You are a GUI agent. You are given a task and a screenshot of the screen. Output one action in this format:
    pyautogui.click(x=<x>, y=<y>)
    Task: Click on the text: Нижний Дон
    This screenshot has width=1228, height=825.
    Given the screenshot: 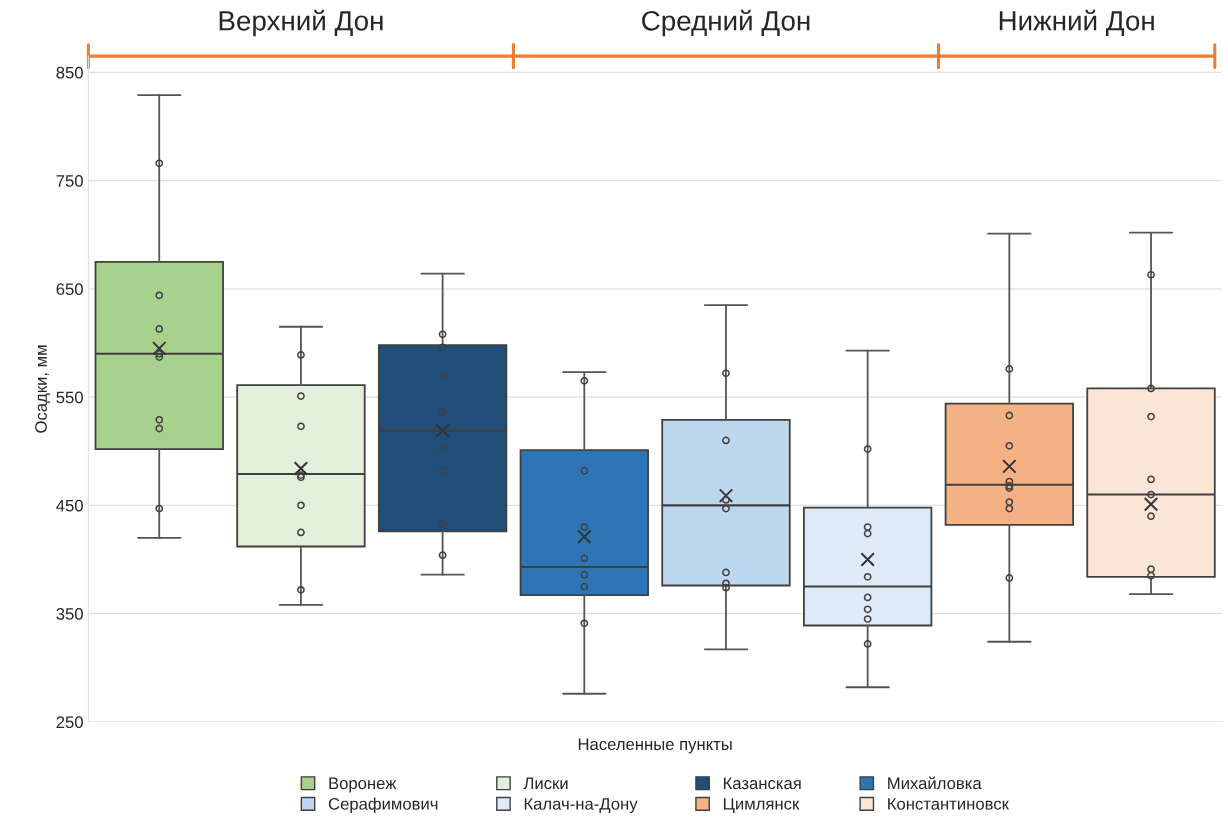 What is the action you would take?
    pyautogui.click(x=1076, y=22)
    